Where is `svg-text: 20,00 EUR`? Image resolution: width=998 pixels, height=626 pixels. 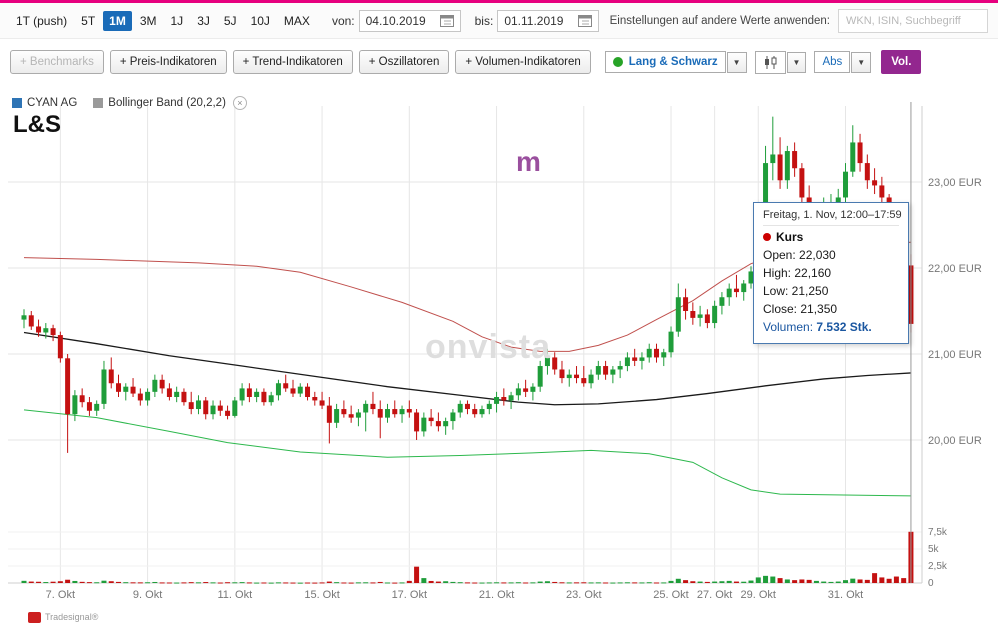
svg-text: 20,00 EUR is located at coordinates (955, 441).